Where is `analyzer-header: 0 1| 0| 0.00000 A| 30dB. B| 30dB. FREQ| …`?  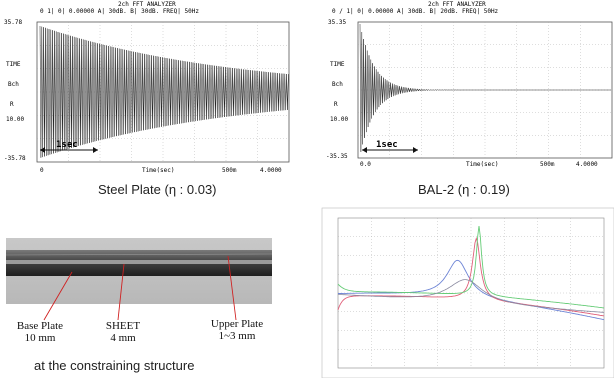 analyzer-header: 0 1| 0| 0.00000 A| 30dB. B| 30dB. FREQ| … is located at coordinates (119, 11).